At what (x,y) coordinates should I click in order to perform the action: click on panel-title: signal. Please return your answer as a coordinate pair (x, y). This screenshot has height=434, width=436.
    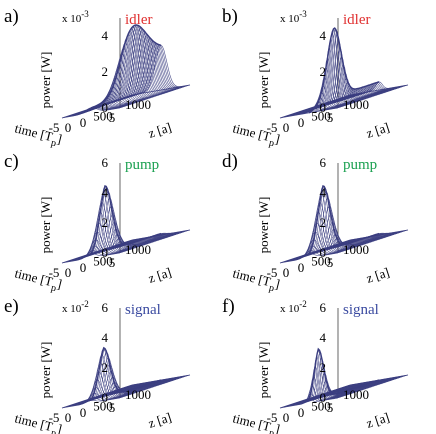
    Looking at the image, I should click on (361, 310).